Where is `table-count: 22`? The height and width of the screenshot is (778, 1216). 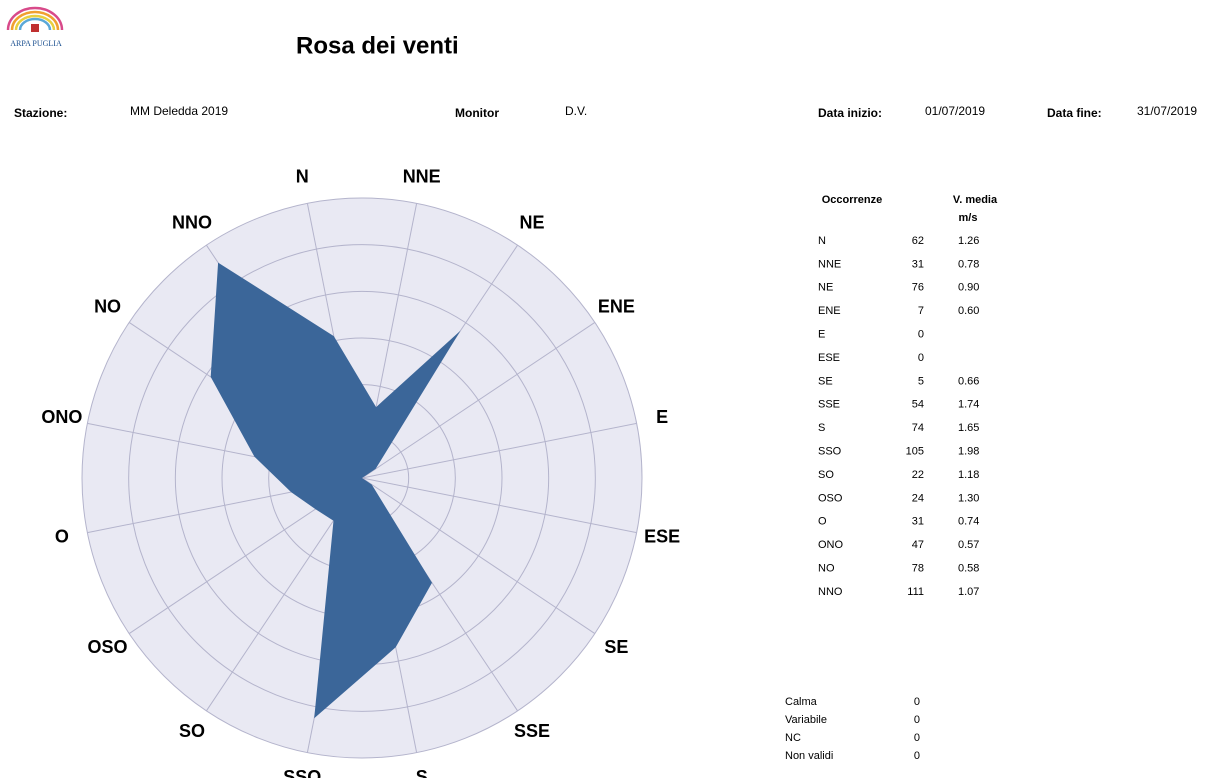
table-count: 22 is located at coordinates (918, 475).